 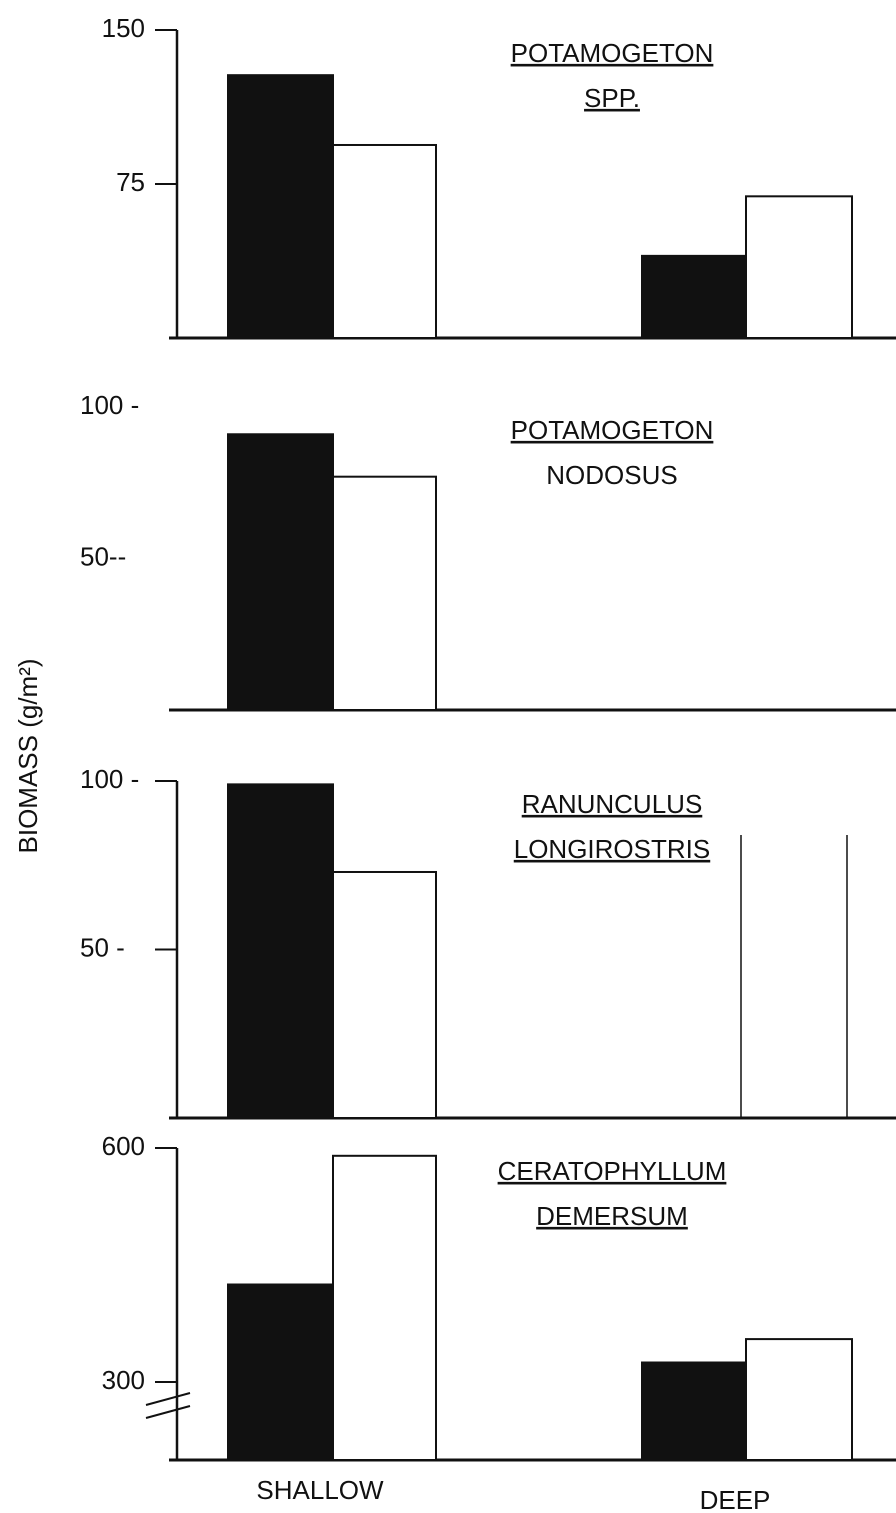 I want to click on y-tick-label: 600, so click(x=123, y=1146).